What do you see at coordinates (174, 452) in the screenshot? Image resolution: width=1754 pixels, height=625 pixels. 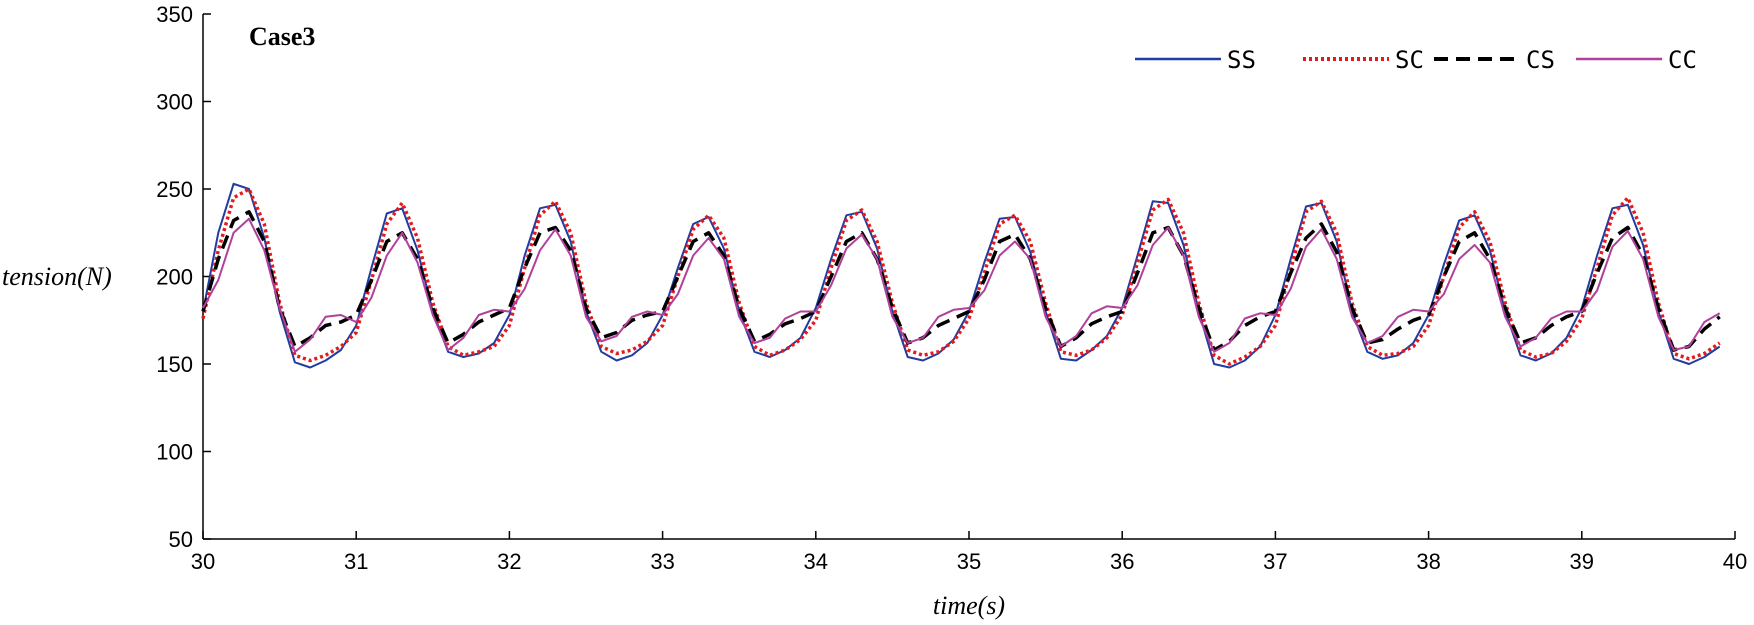 I see `y-tick-label: 100` at bounding box center [174, 452].